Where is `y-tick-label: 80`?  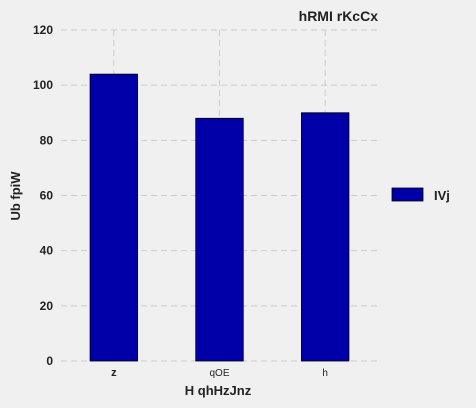 y-tick-label: 80 is located at coordinates (47, 140).